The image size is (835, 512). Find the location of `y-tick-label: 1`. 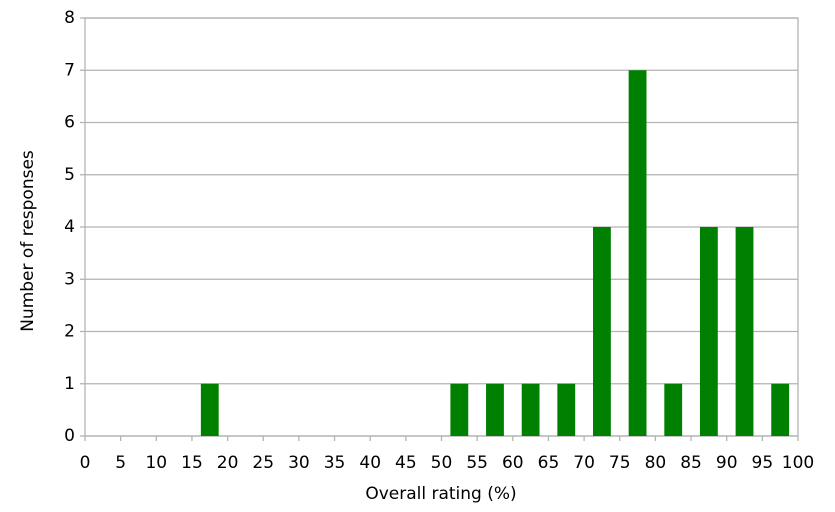

y-tick-label: 1 is located at coordinates (69, 384).